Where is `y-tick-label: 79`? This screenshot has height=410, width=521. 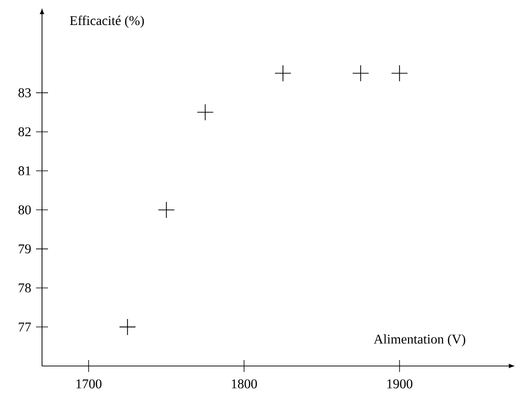
y-tick-label: 79 is located at coordinates (24, 249).